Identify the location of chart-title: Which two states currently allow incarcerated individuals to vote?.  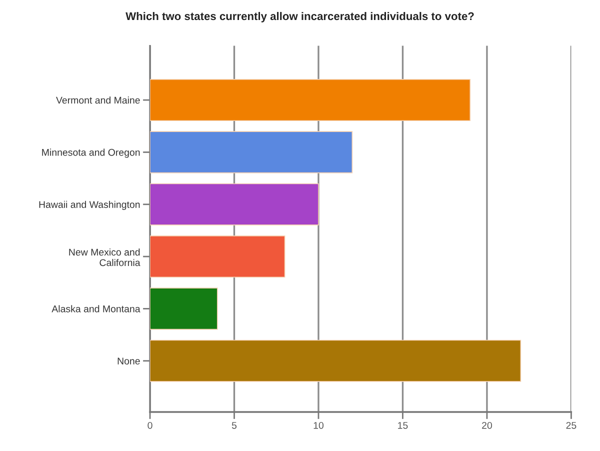
(300, 17).